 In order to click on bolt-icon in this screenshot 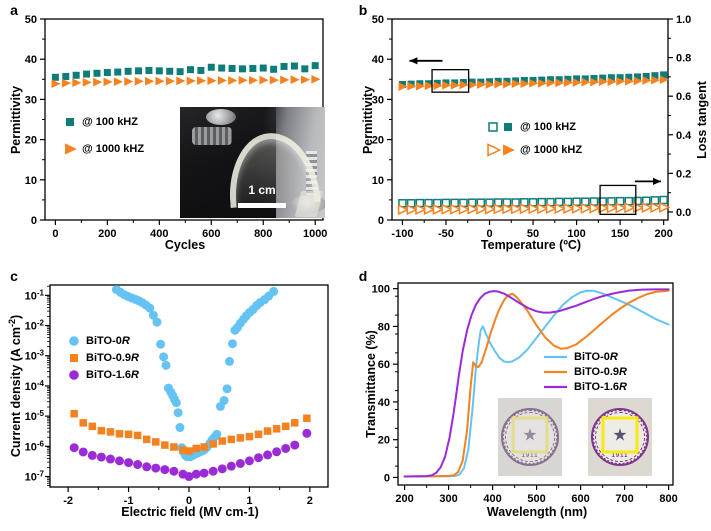, I will do `click(311, 174)`.